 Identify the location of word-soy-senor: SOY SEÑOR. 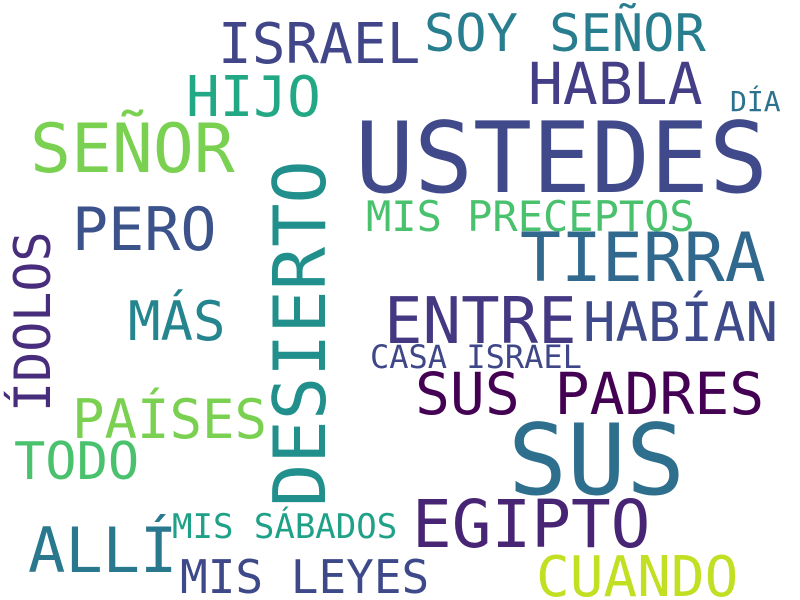
(565, 34).